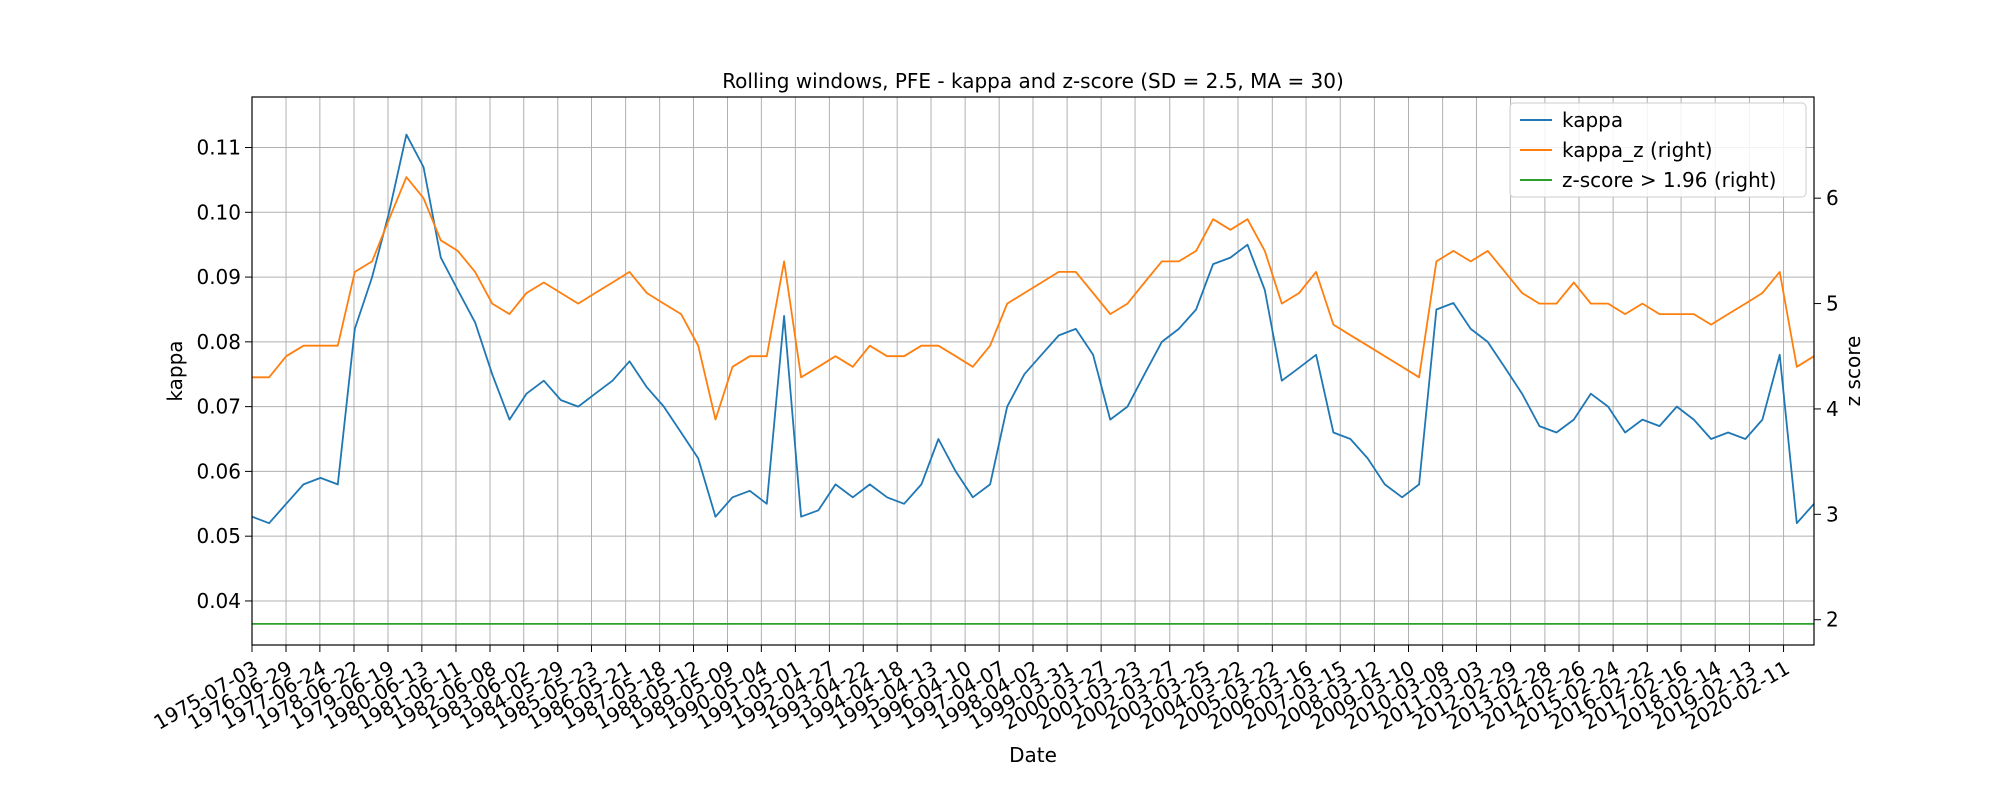 The image size is (2000, 800). Describe the element at coordinates (1853, 371) in the screenshot. I see `right-y-axis-label: z score` at that location.